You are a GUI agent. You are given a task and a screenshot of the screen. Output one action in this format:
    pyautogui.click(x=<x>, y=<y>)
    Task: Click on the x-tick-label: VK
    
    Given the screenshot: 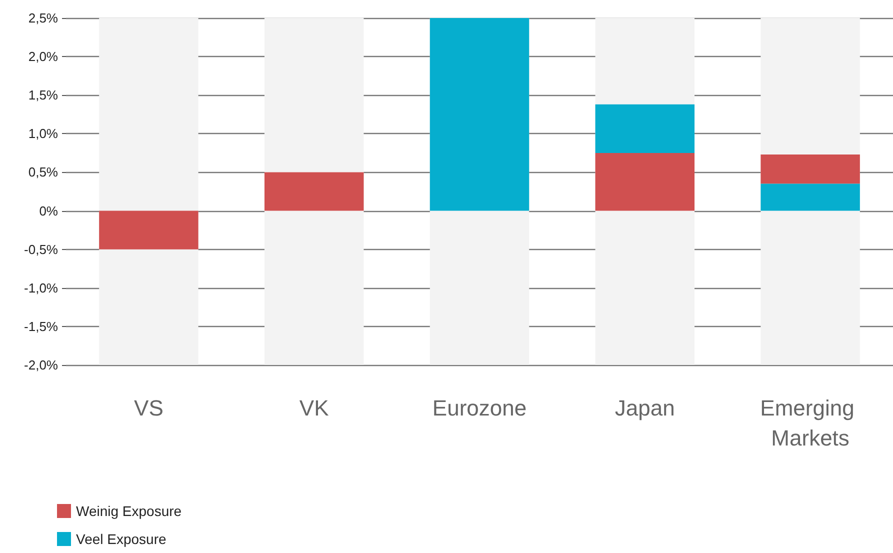 What is the action you would take?
    pyautogui.click(x=314, y=408)
    